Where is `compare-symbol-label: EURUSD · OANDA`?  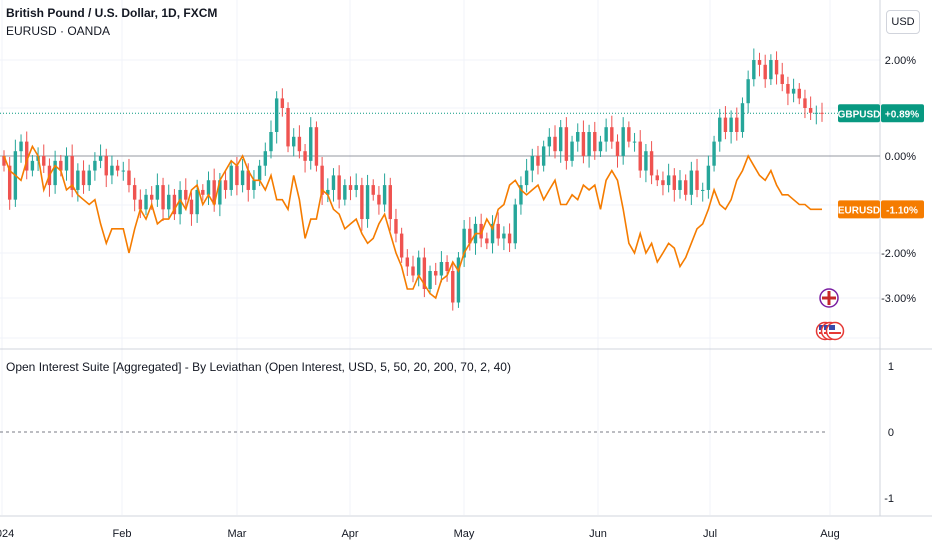
compare-symbol-label: EURUSD · OANDA is located at coordinates (58, 31).